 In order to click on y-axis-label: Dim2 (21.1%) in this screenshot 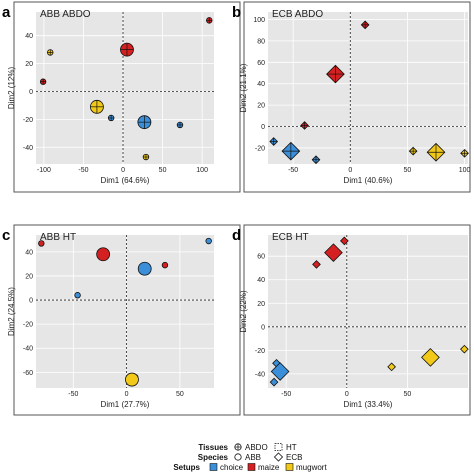, I will do `click(243, 87)`.